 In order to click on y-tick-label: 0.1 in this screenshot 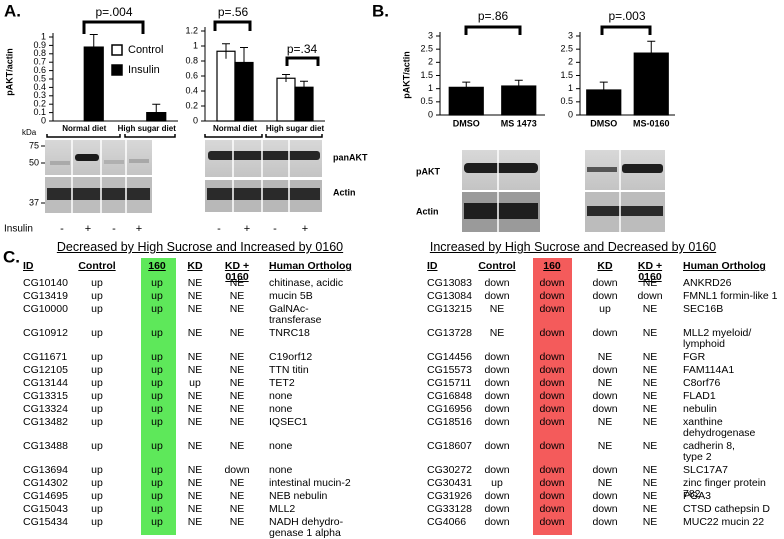, I will do `click(39, 112)`.